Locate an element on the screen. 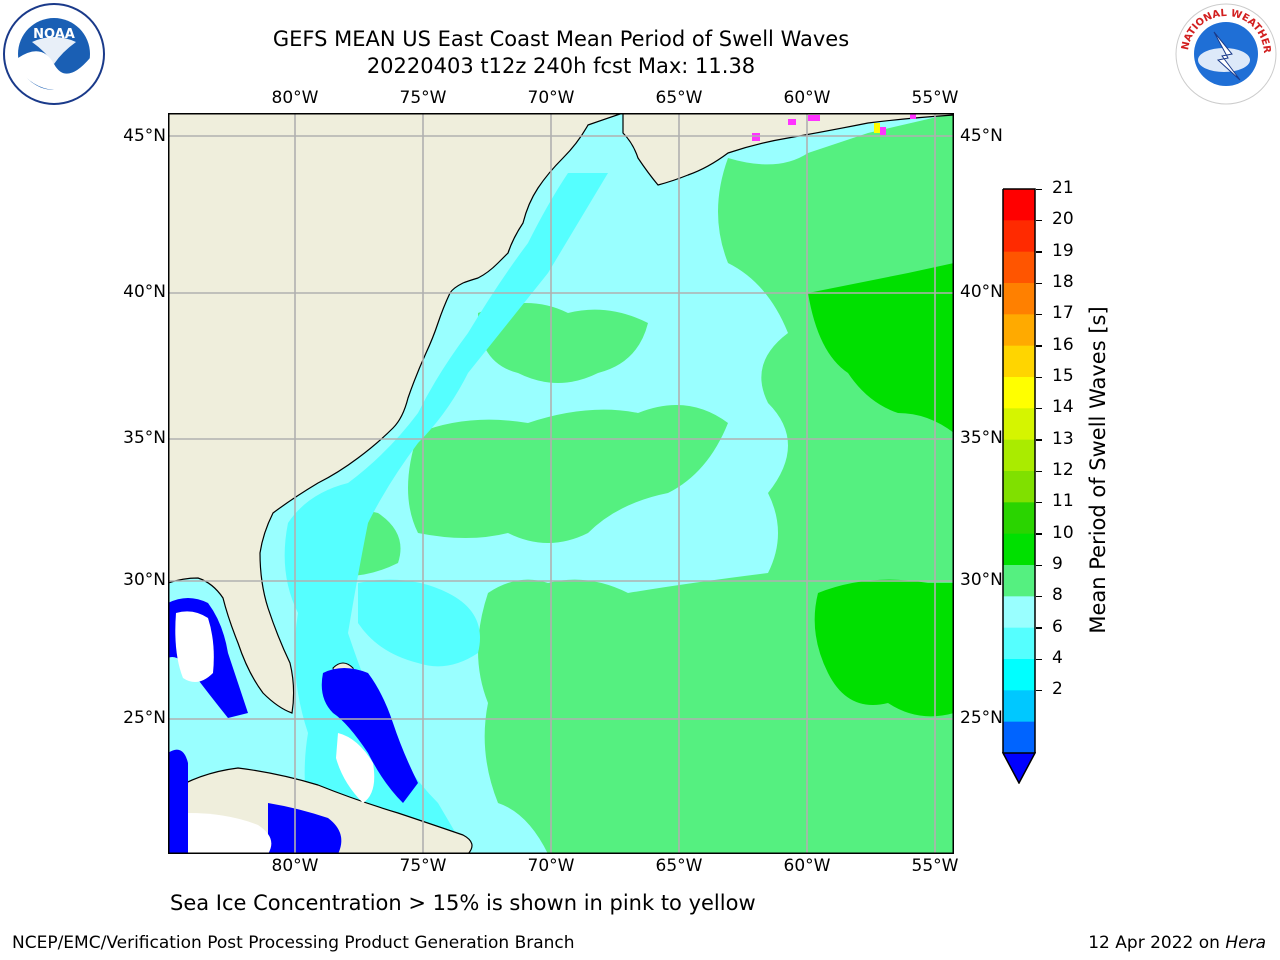  colorbar-tick-label: 12 is located at coordinates (1063, 470).